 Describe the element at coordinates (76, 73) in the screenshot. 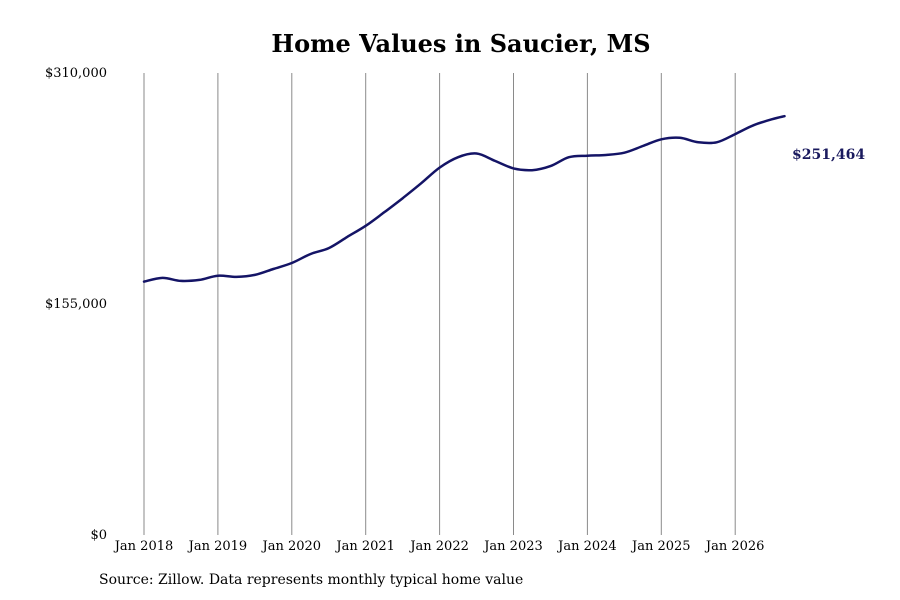

I see `y-tick-label: $310,000` at that location.